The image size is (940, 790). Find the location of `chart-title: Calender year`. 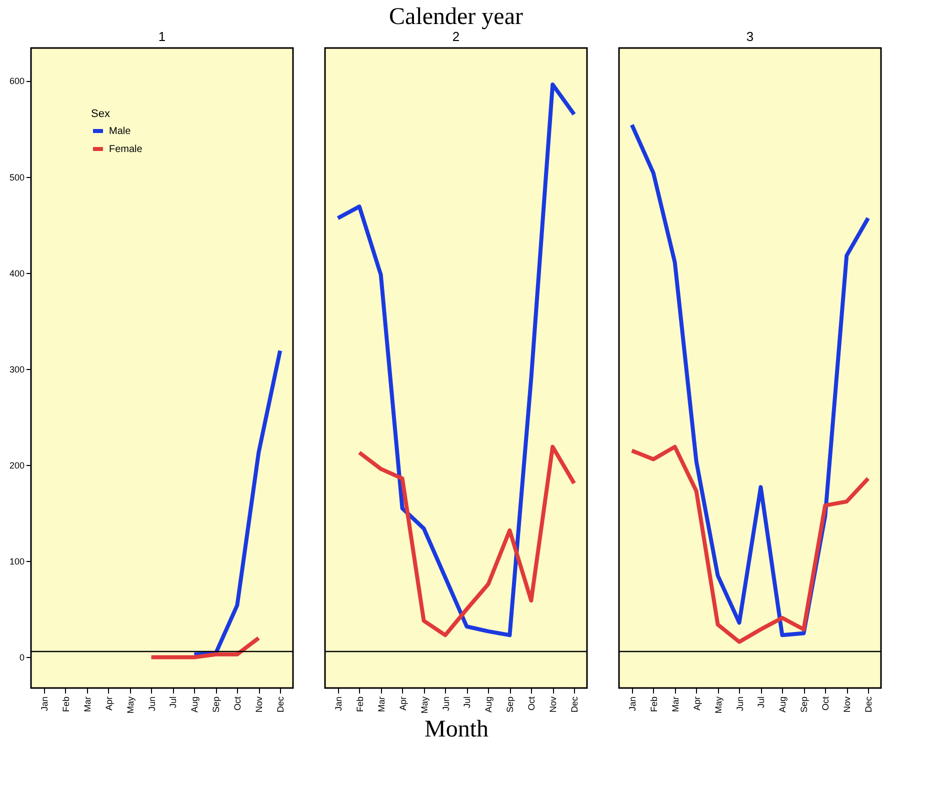

chart-title: Calender year is located at coordinates (456, 17).